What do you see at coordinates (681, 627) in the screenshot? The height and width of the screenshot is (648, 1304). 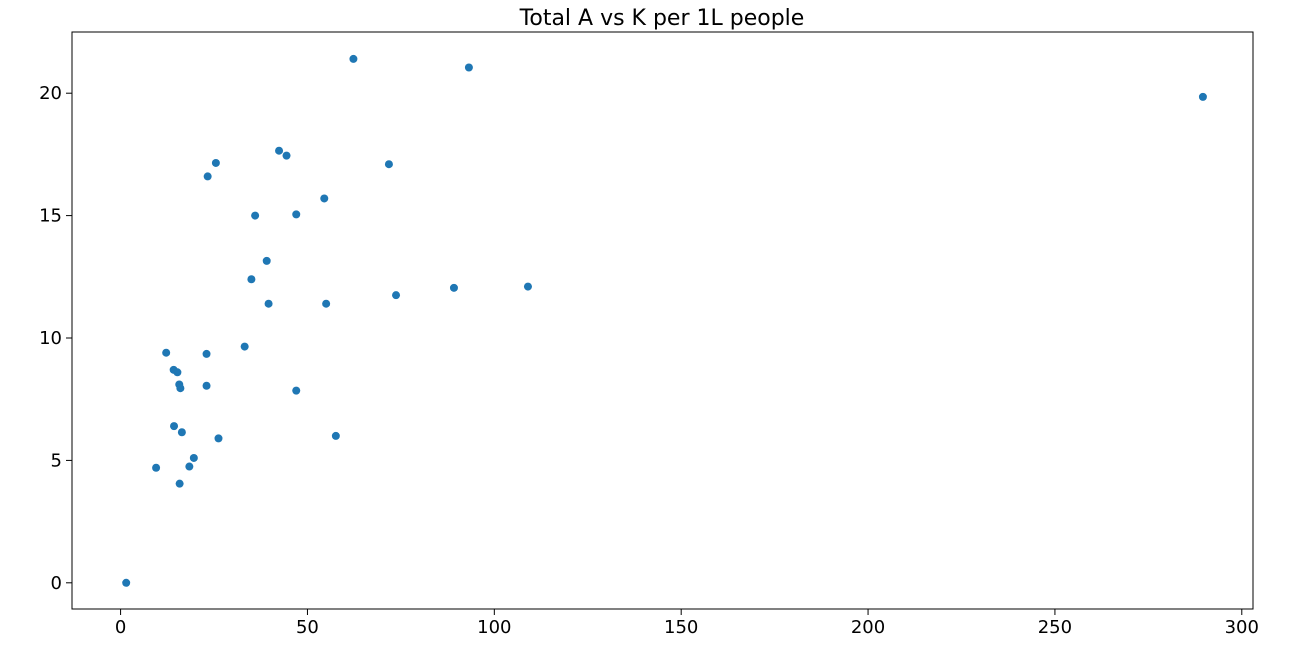 I see `x-tick-label: 150` at bounding box center [681, 627].